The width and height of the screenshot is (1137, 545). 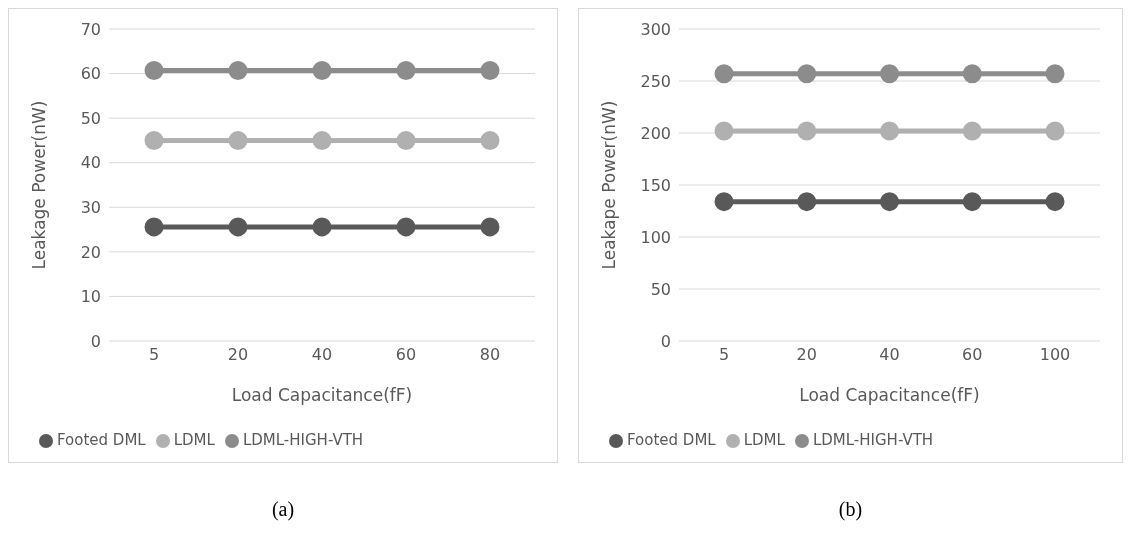 What do you see at coordinates (655, 185) in the screenshot?
I see `y-tick-label: 150` at bounding box center [655, 185].